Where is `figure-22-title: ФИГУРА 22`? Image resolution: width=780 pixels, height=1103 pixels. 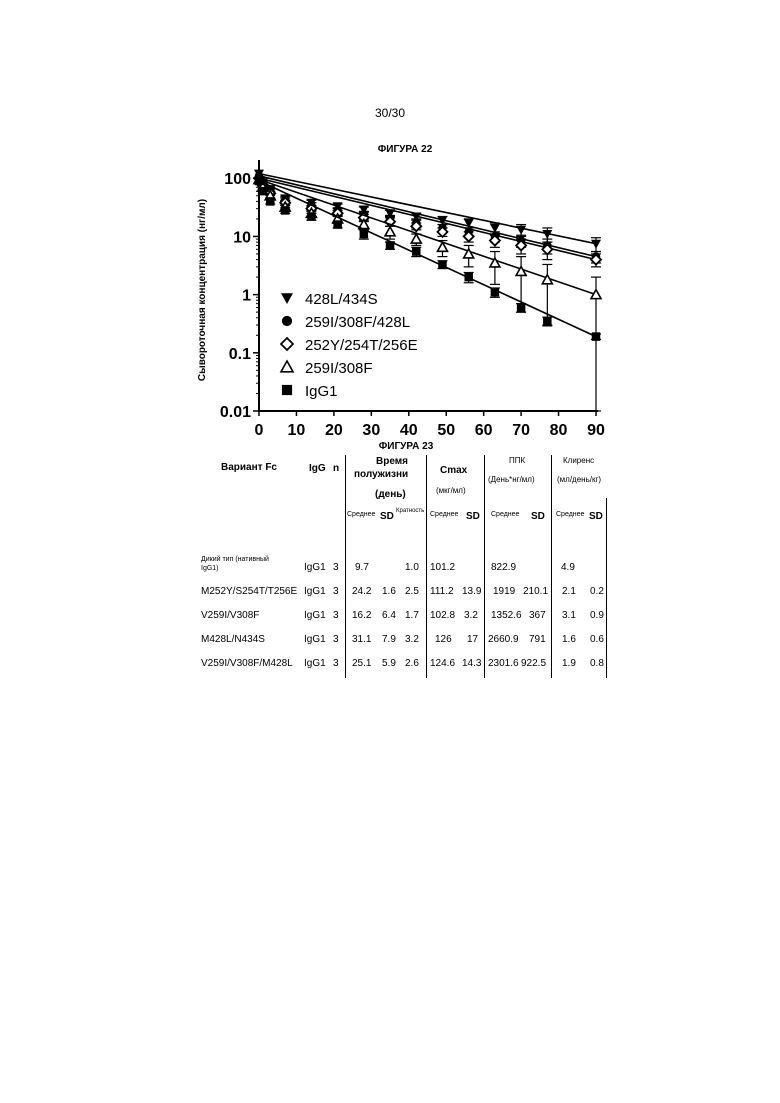 figure-22-title: ФИГУРА 22 is located at coordinates (390, 149).